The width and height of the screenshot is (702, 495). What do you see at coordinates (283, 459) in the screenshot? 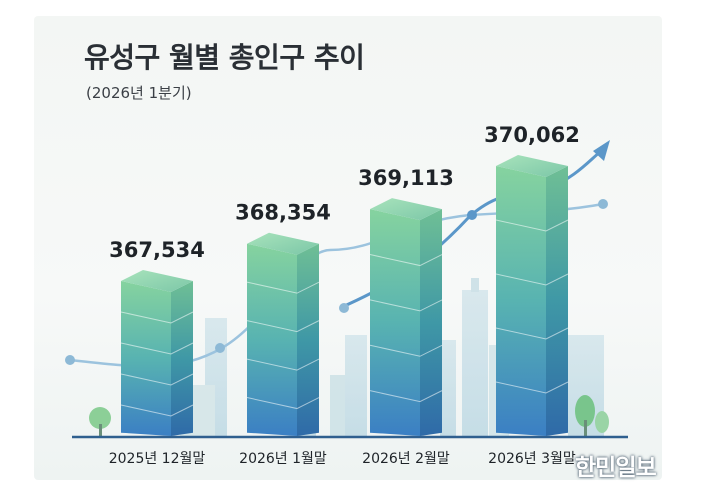
I see `x-tick-label: 2026년 1월말` at bounding box center [283, 459].